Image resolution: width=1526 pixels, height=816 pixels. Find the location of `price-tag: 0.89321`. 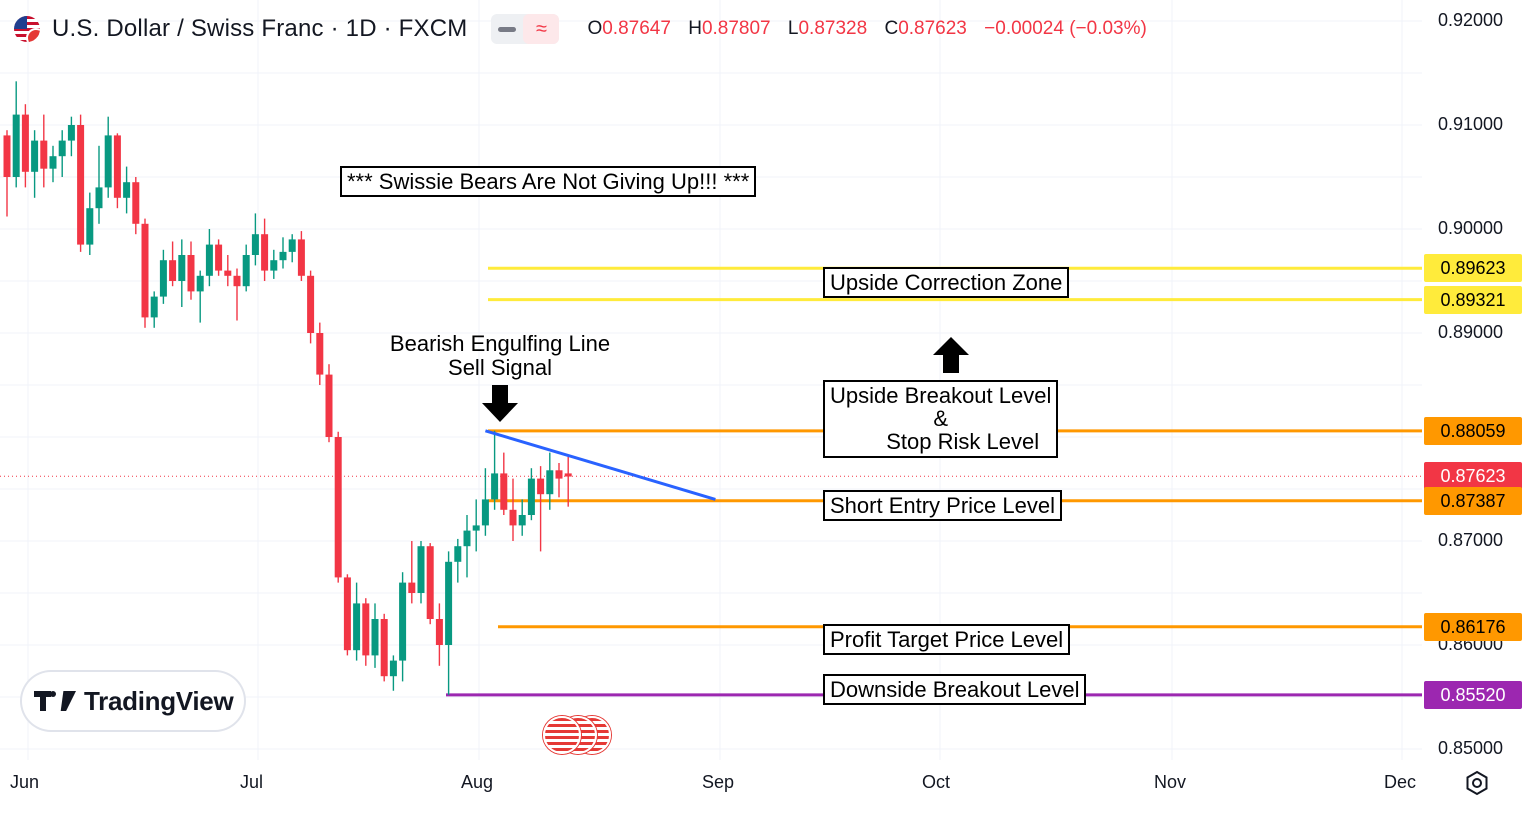

price-tag: 0.89321 is located at coordinates (1473, 299).